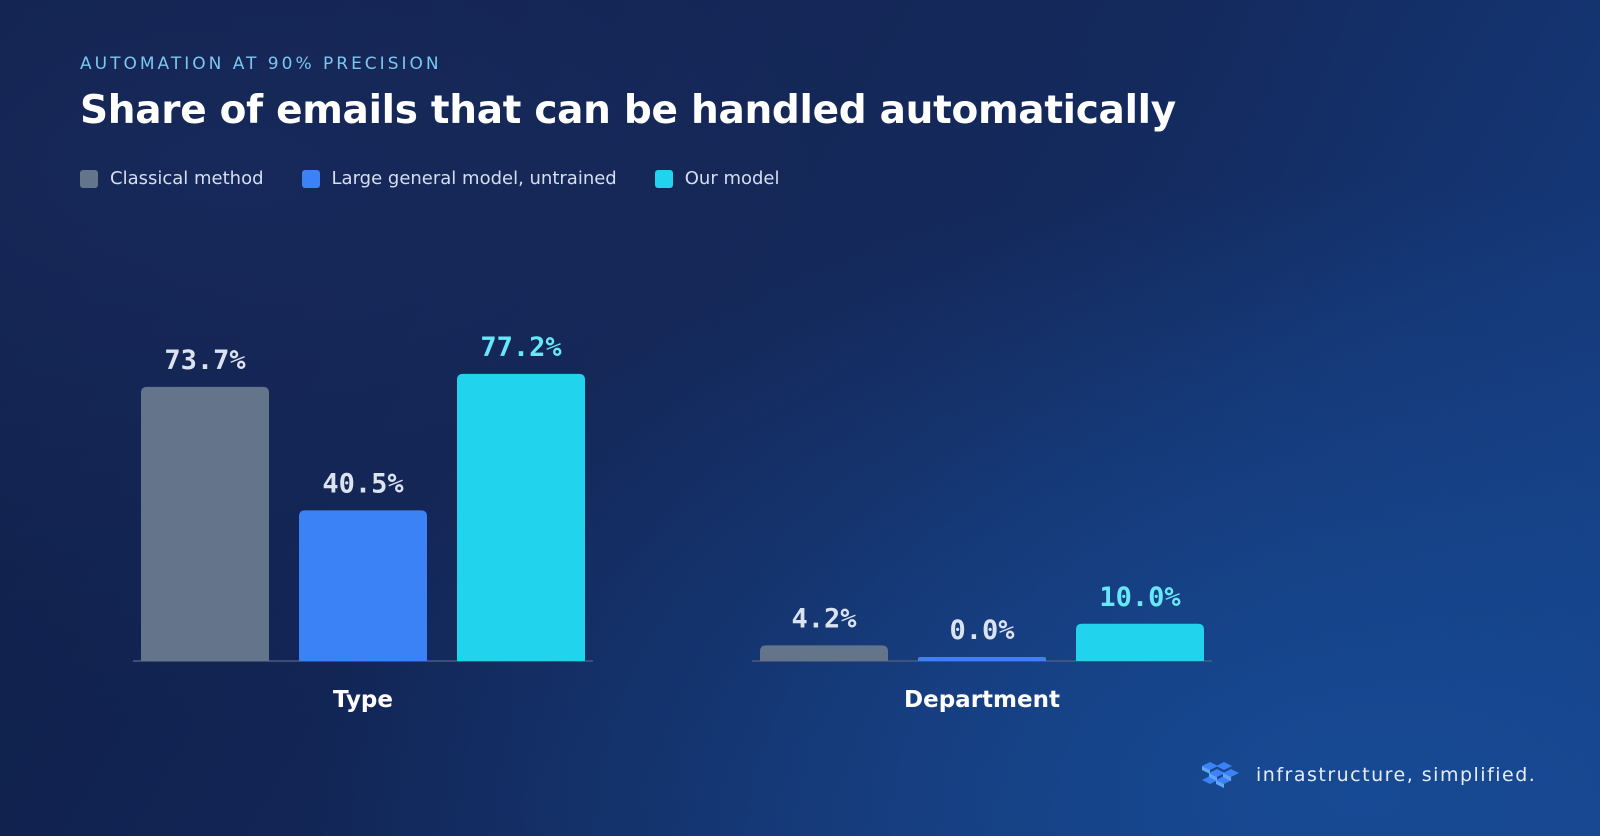 This screenshot has height=836, width=1600. What do you see at coordinates (474, 178) in the screenshot?
I see `legend-label-general: Large general model, untrained` at bounding box center [474, 178].